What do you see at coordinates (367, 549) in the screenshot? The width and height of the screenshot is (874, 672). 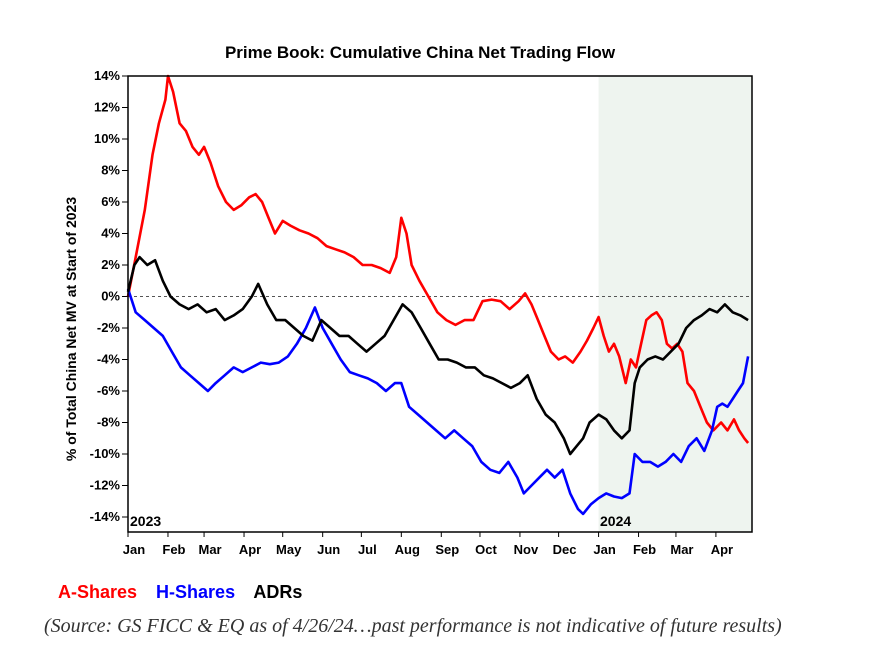 I see `x-tick-label: Jul` at bounding box center [367, 549].